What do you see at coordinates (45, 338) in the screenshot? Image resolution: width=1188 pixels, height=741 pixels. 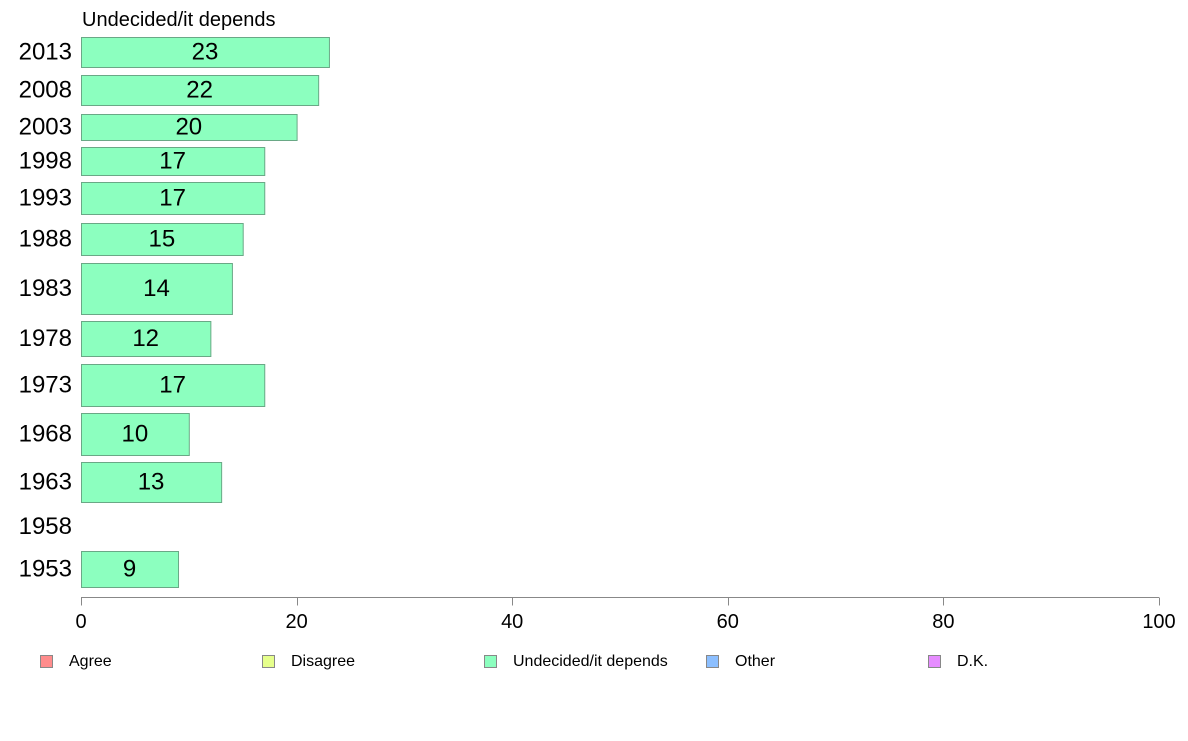 I see `y-tick-label: 1978` at bounding box center [45, 338].